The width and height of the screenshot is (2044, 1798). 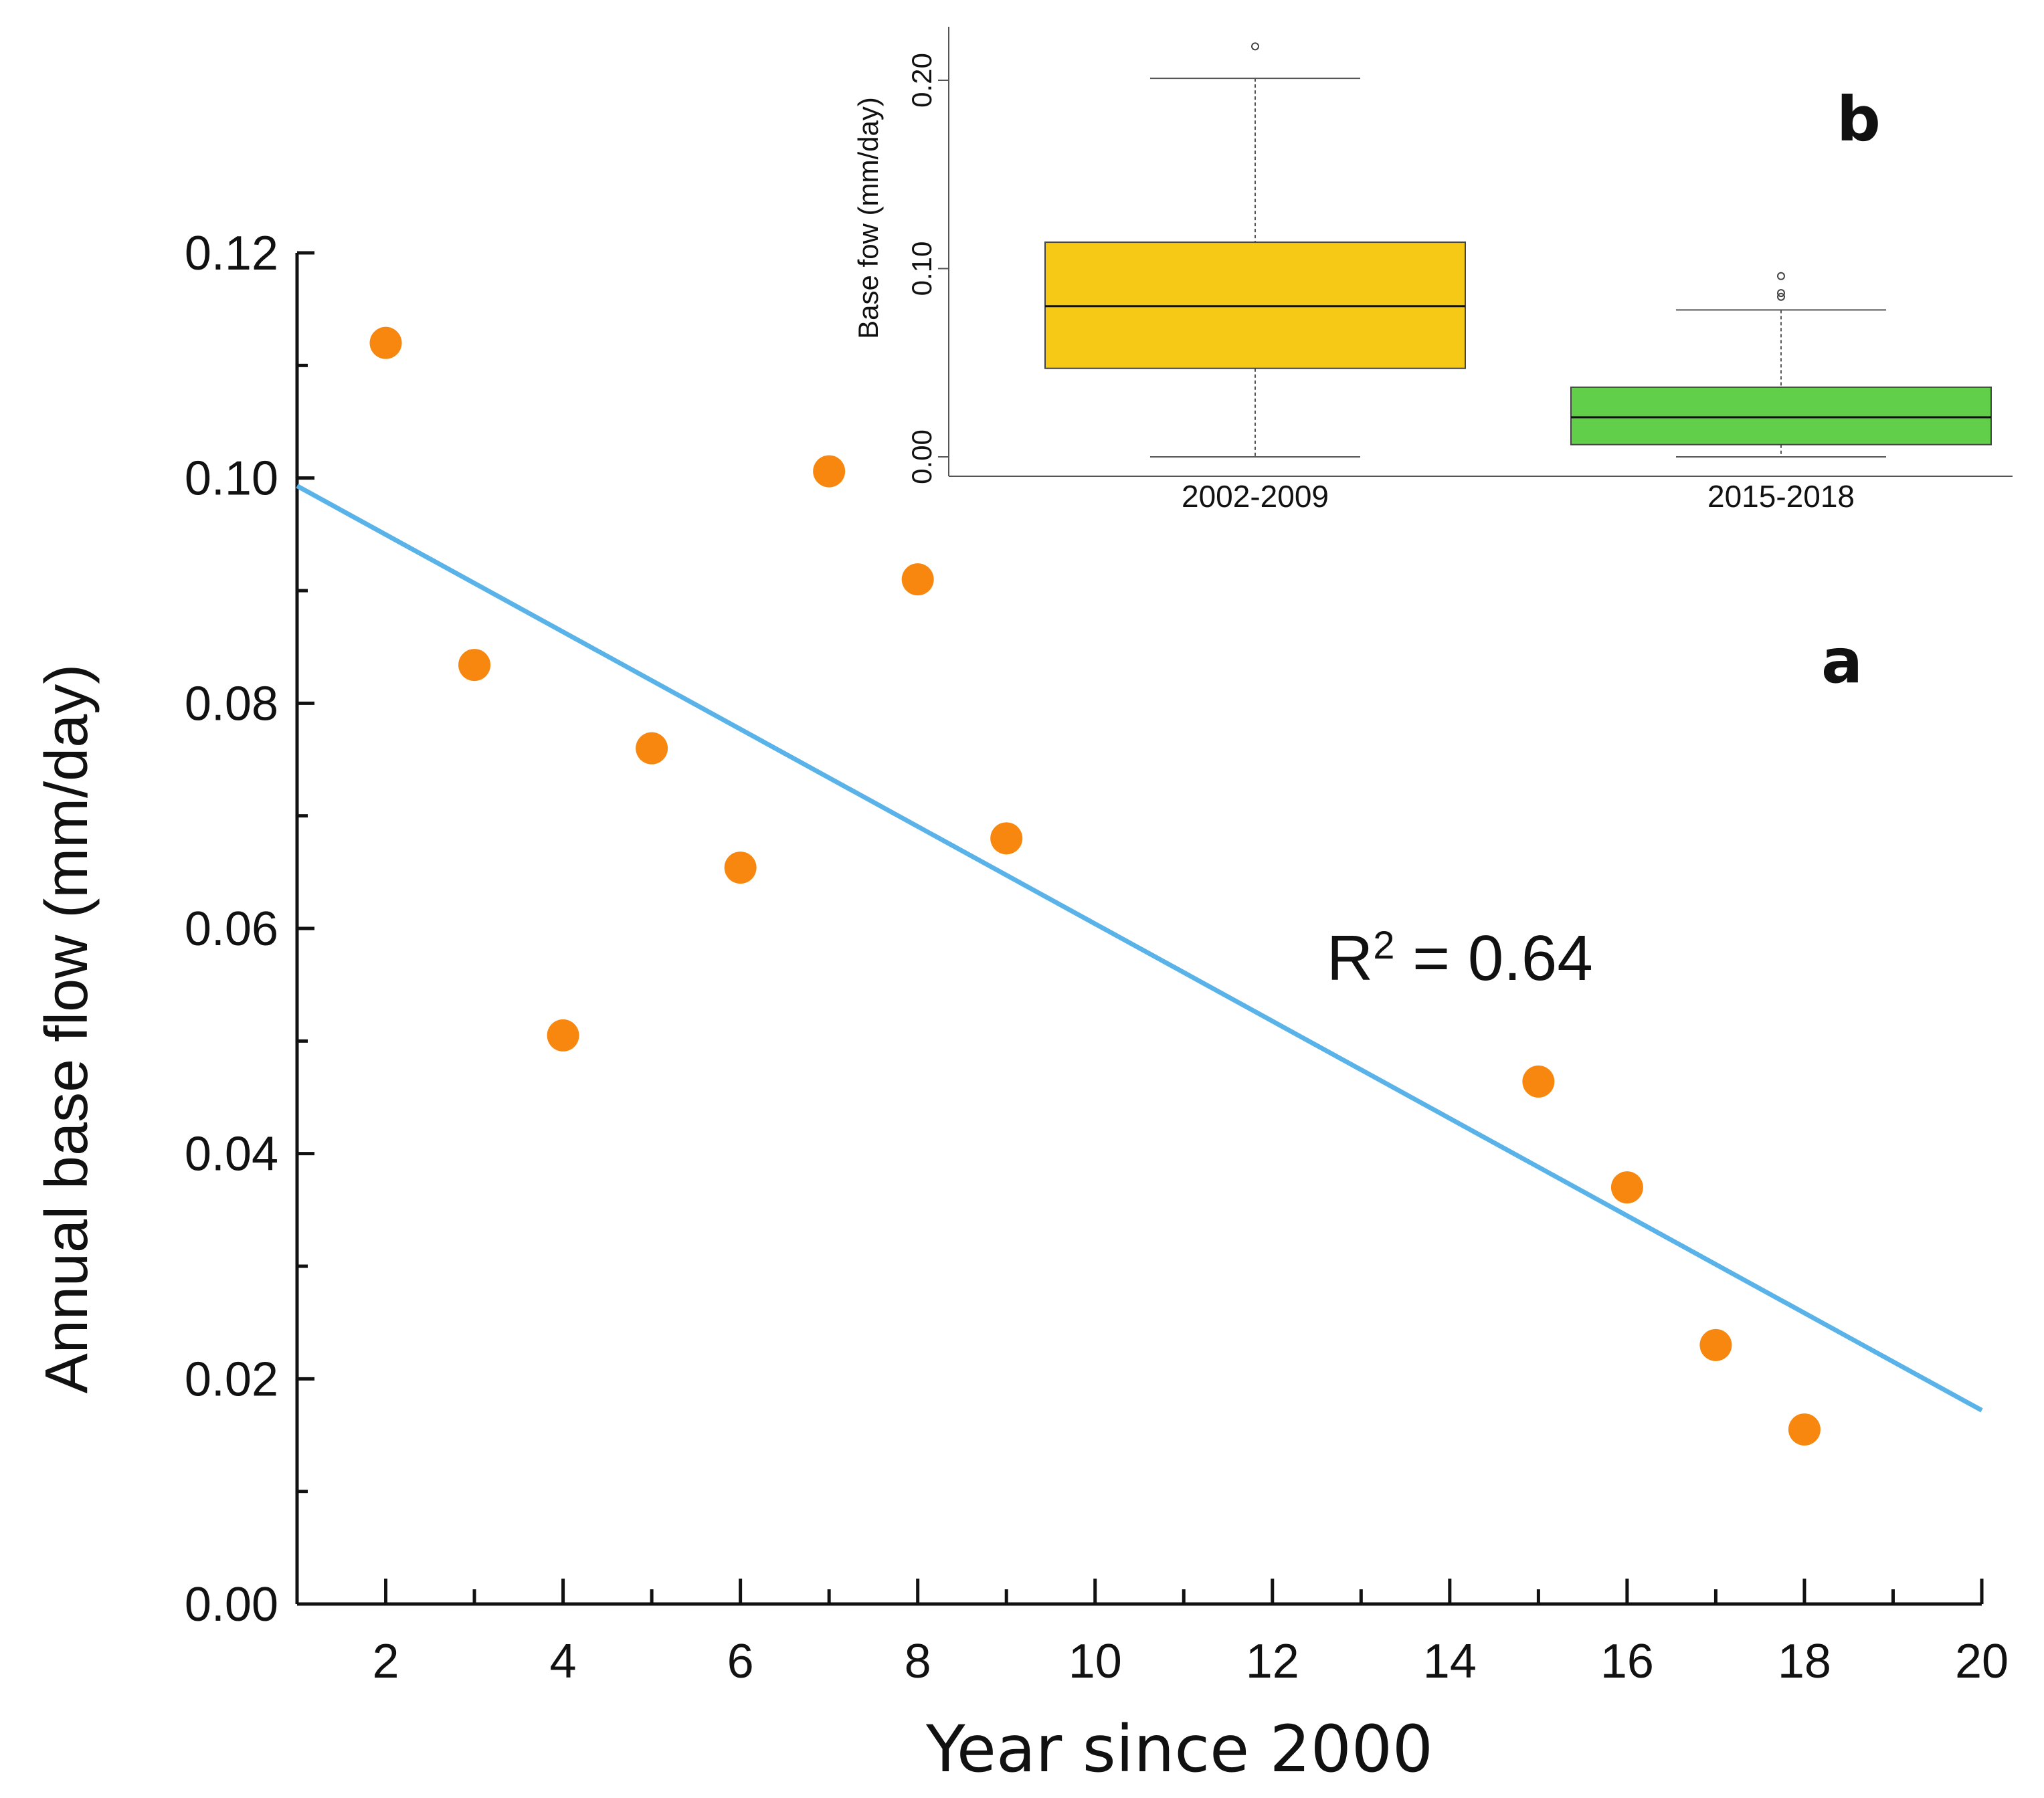 I want to click on y-tick-label-3: 0.06, so click(x=231, y=929).